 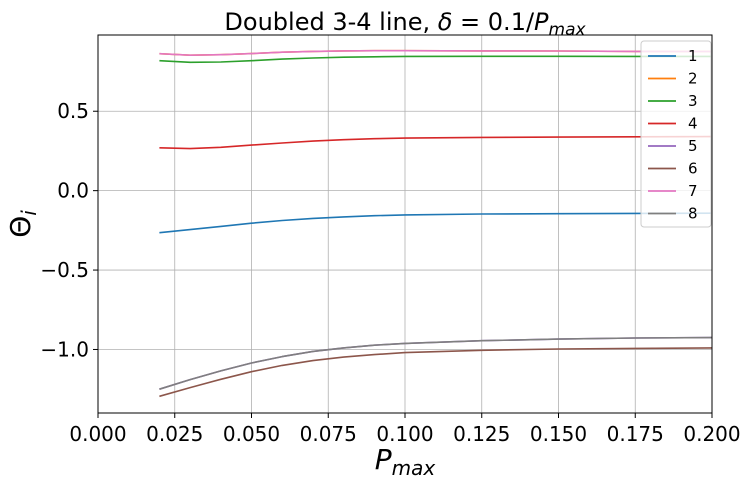 I want to click on y-ticks: 0.5 0.0 −0.5 −1.0, so click(x=69, y=230).